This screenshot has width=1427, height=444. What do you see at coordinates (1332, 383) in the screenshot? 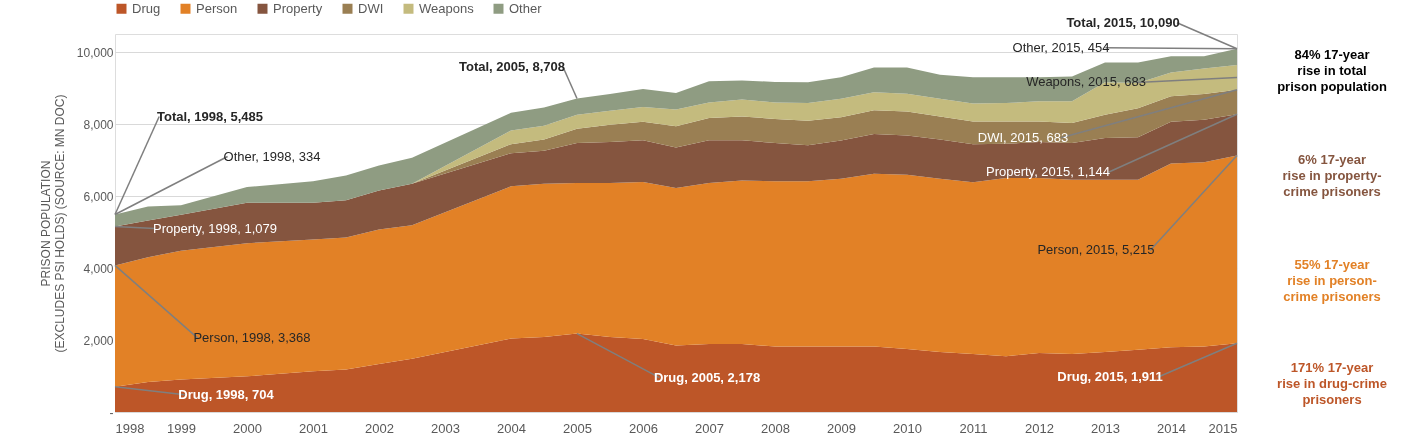
I see `text: 171% 17-year rise in drug-crime prisoners` at bounding box center [1332, 383].